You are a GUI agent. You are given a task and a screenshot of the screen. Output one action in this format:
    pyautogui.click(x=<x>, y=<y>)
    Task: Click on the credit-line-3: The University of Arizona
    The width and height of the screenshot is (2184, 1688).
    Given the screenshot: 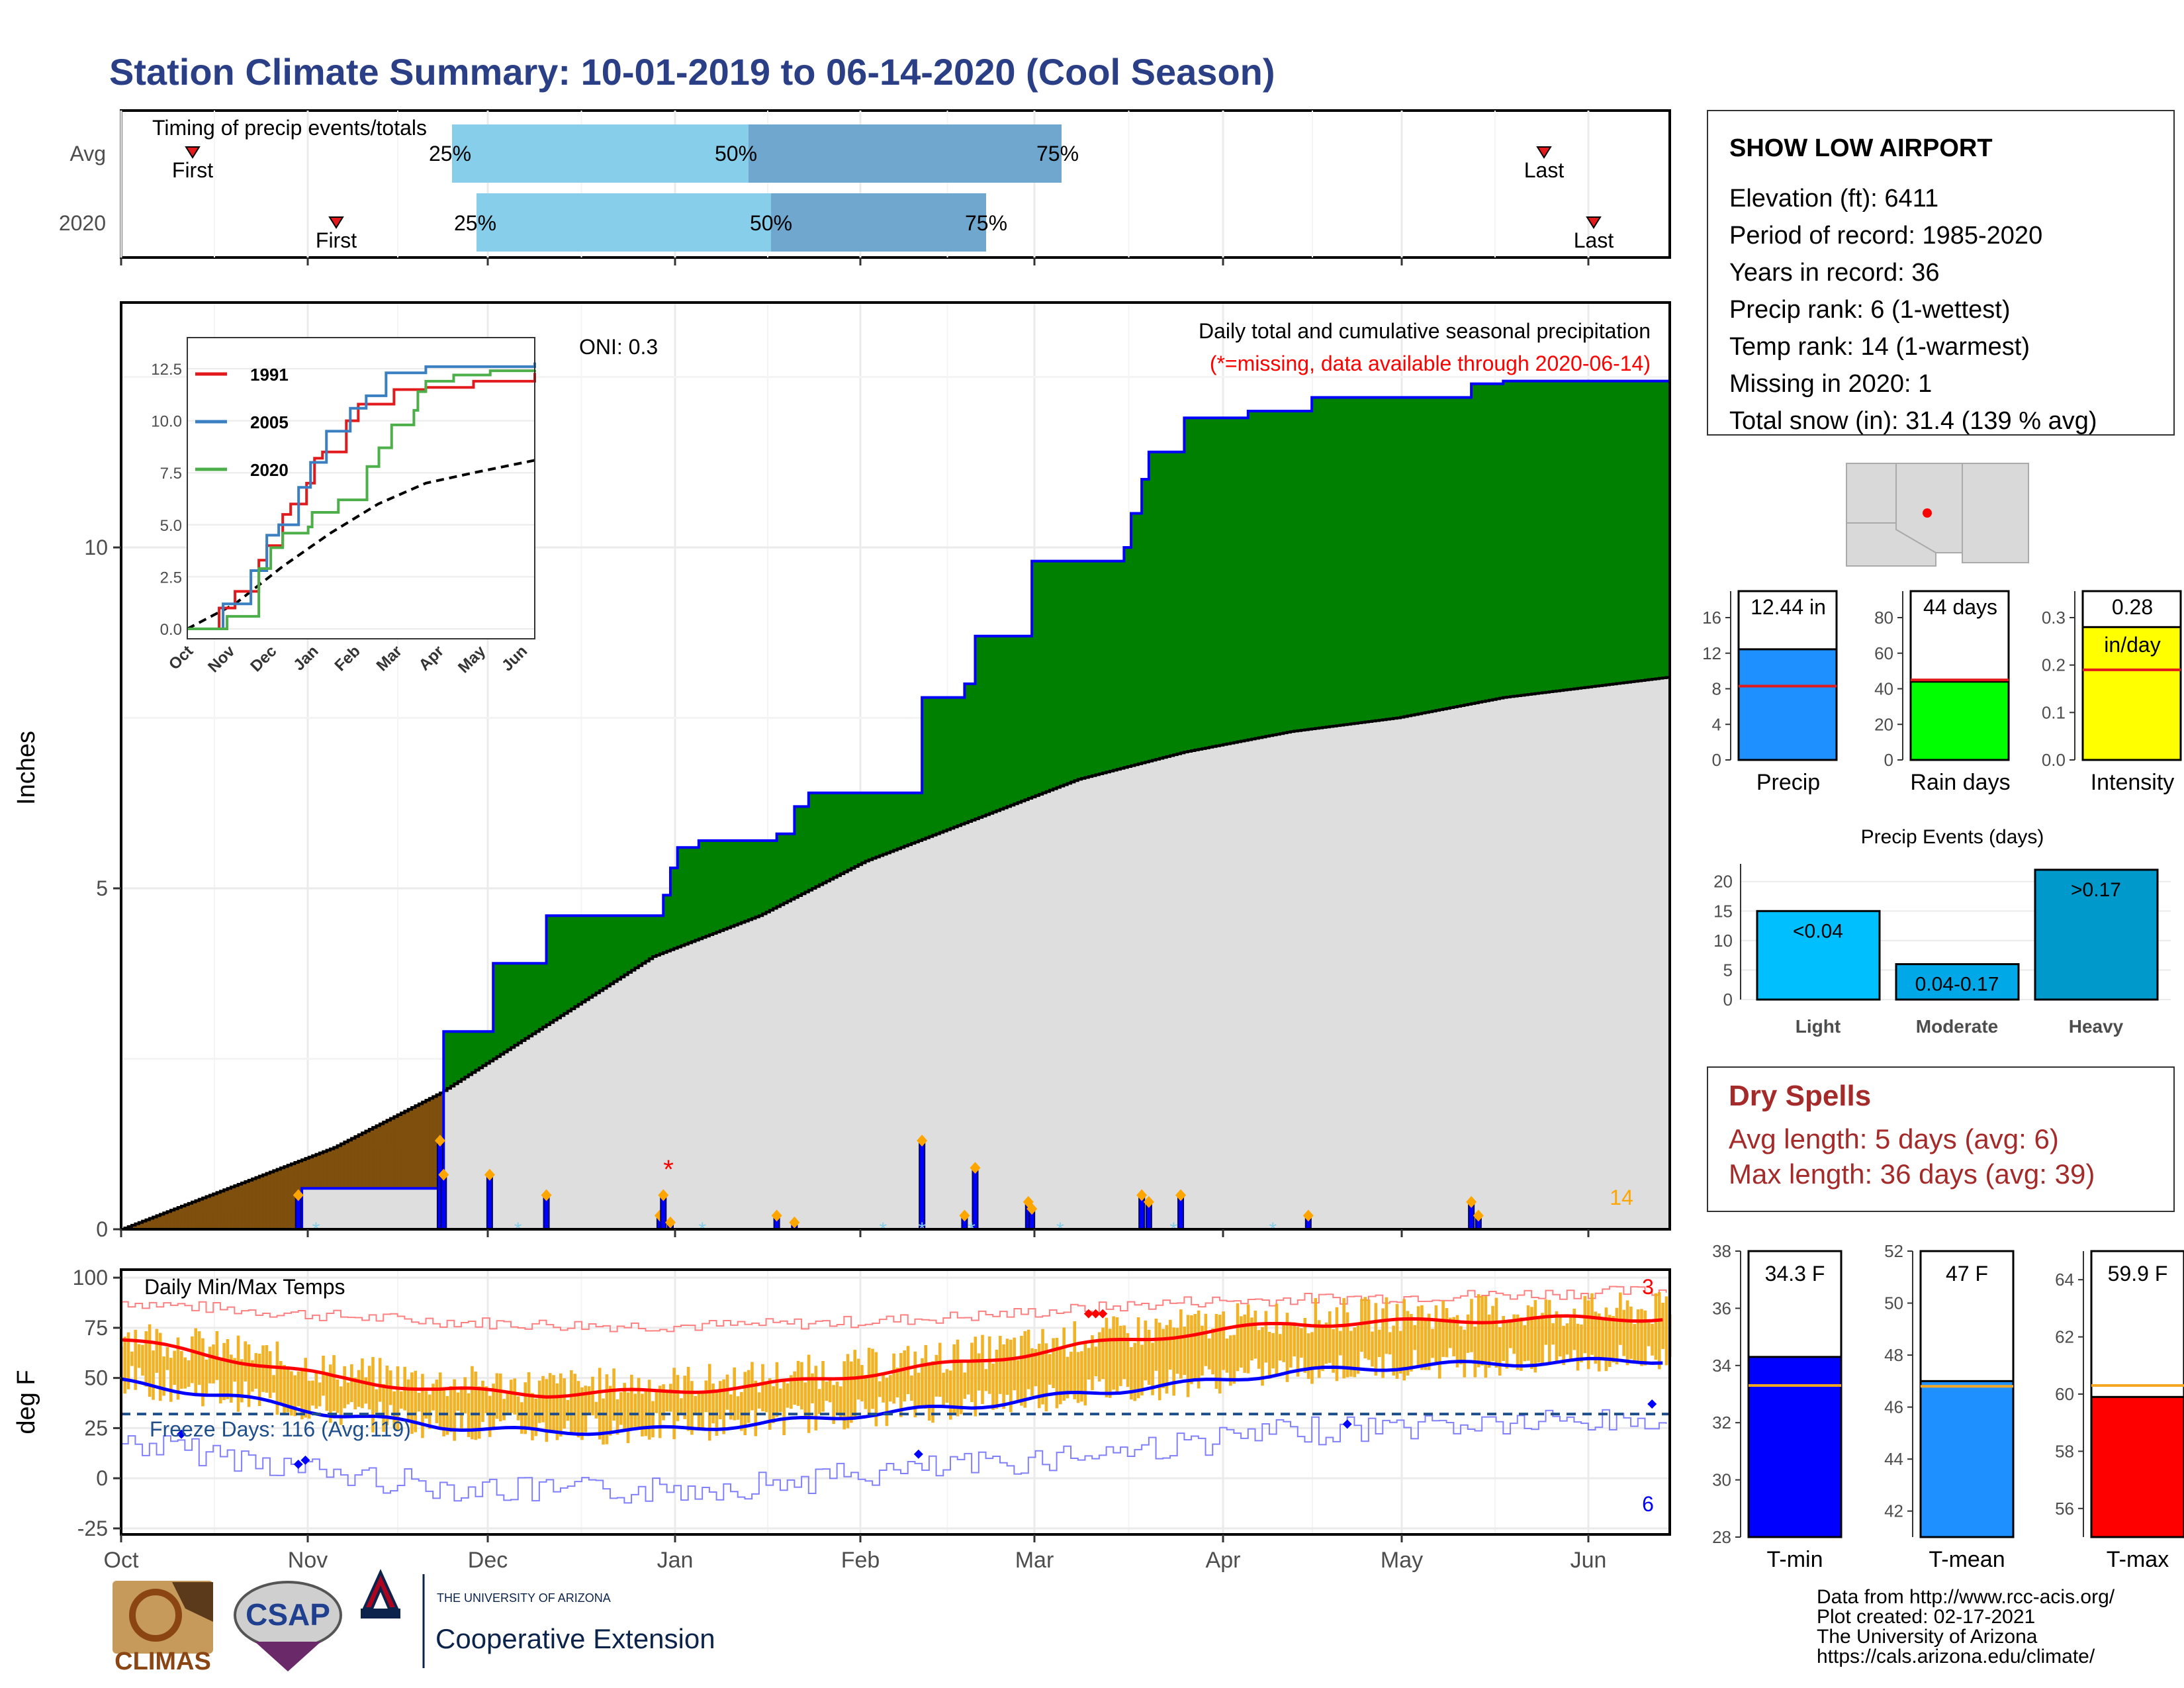 What is the action you would take?
    pyautogui.click(x=1928, y=1637)
    